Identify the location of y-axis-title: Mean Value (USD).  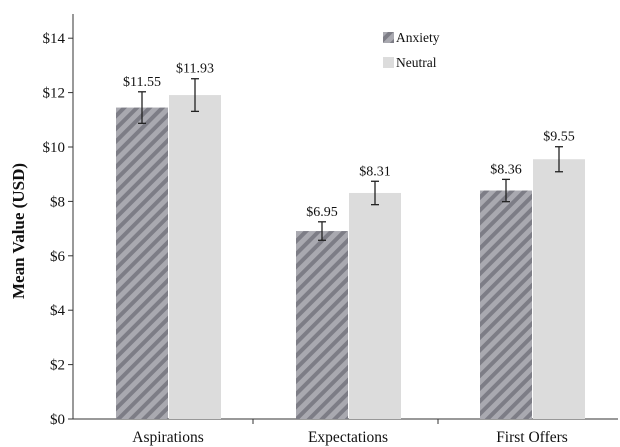
(18, 231).